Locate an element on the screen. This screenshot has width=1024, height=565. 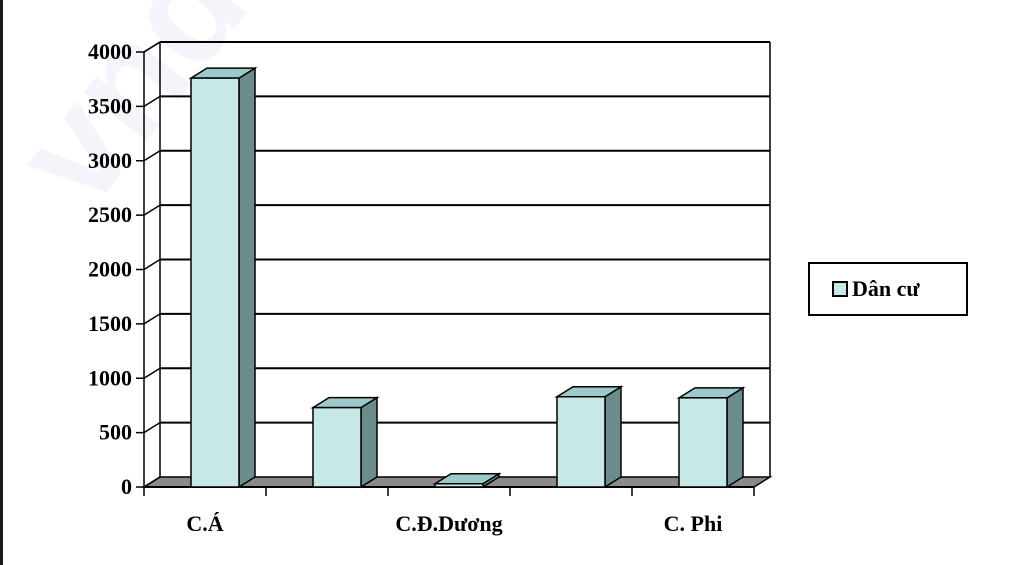
x-tick-label: C. Phi is located at coordinates (693, 523).